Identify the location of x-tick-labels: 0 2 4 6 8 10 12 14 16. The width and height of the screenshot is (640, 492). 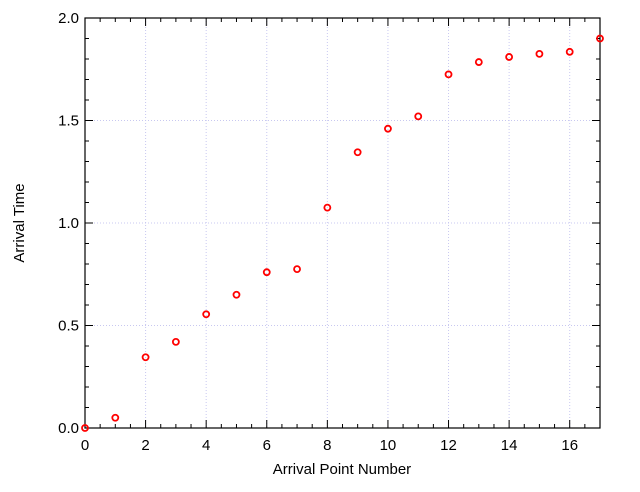
(329, 445).